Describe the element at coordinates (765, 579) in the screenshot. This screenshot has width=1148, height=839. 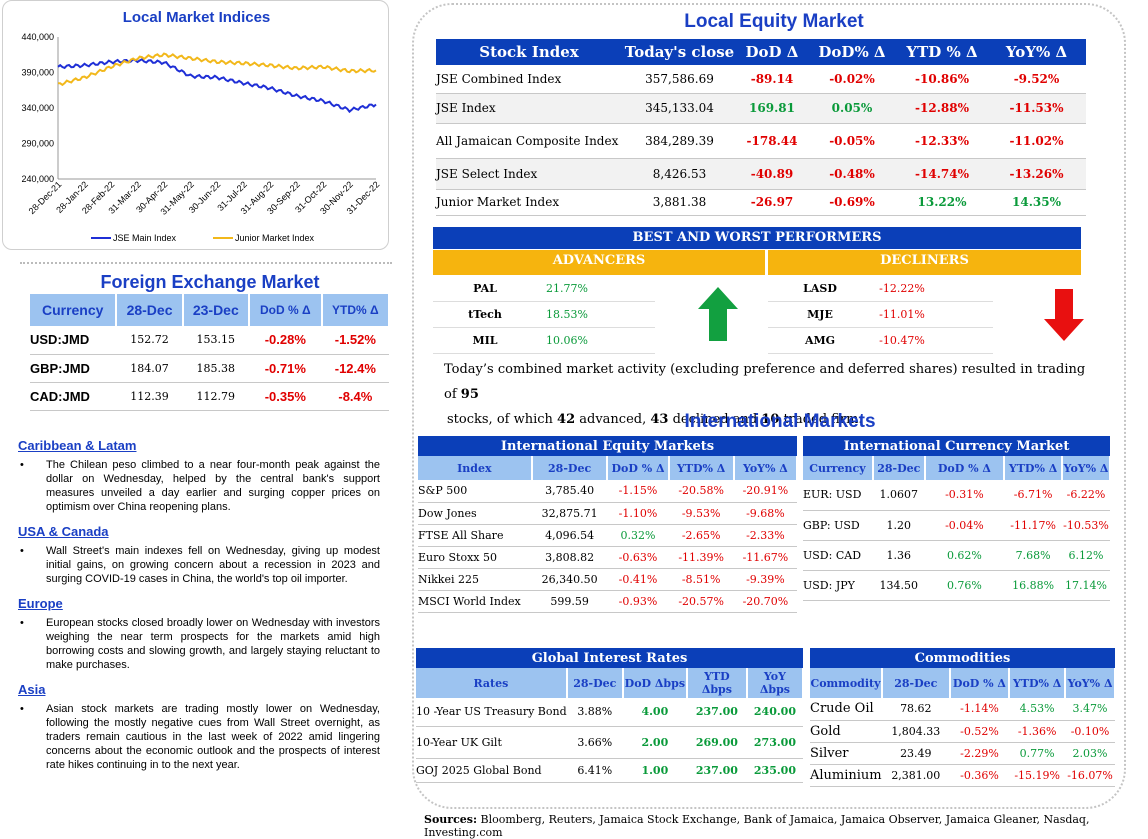
I see `intl-equity-cell: -9.39%` at that location.